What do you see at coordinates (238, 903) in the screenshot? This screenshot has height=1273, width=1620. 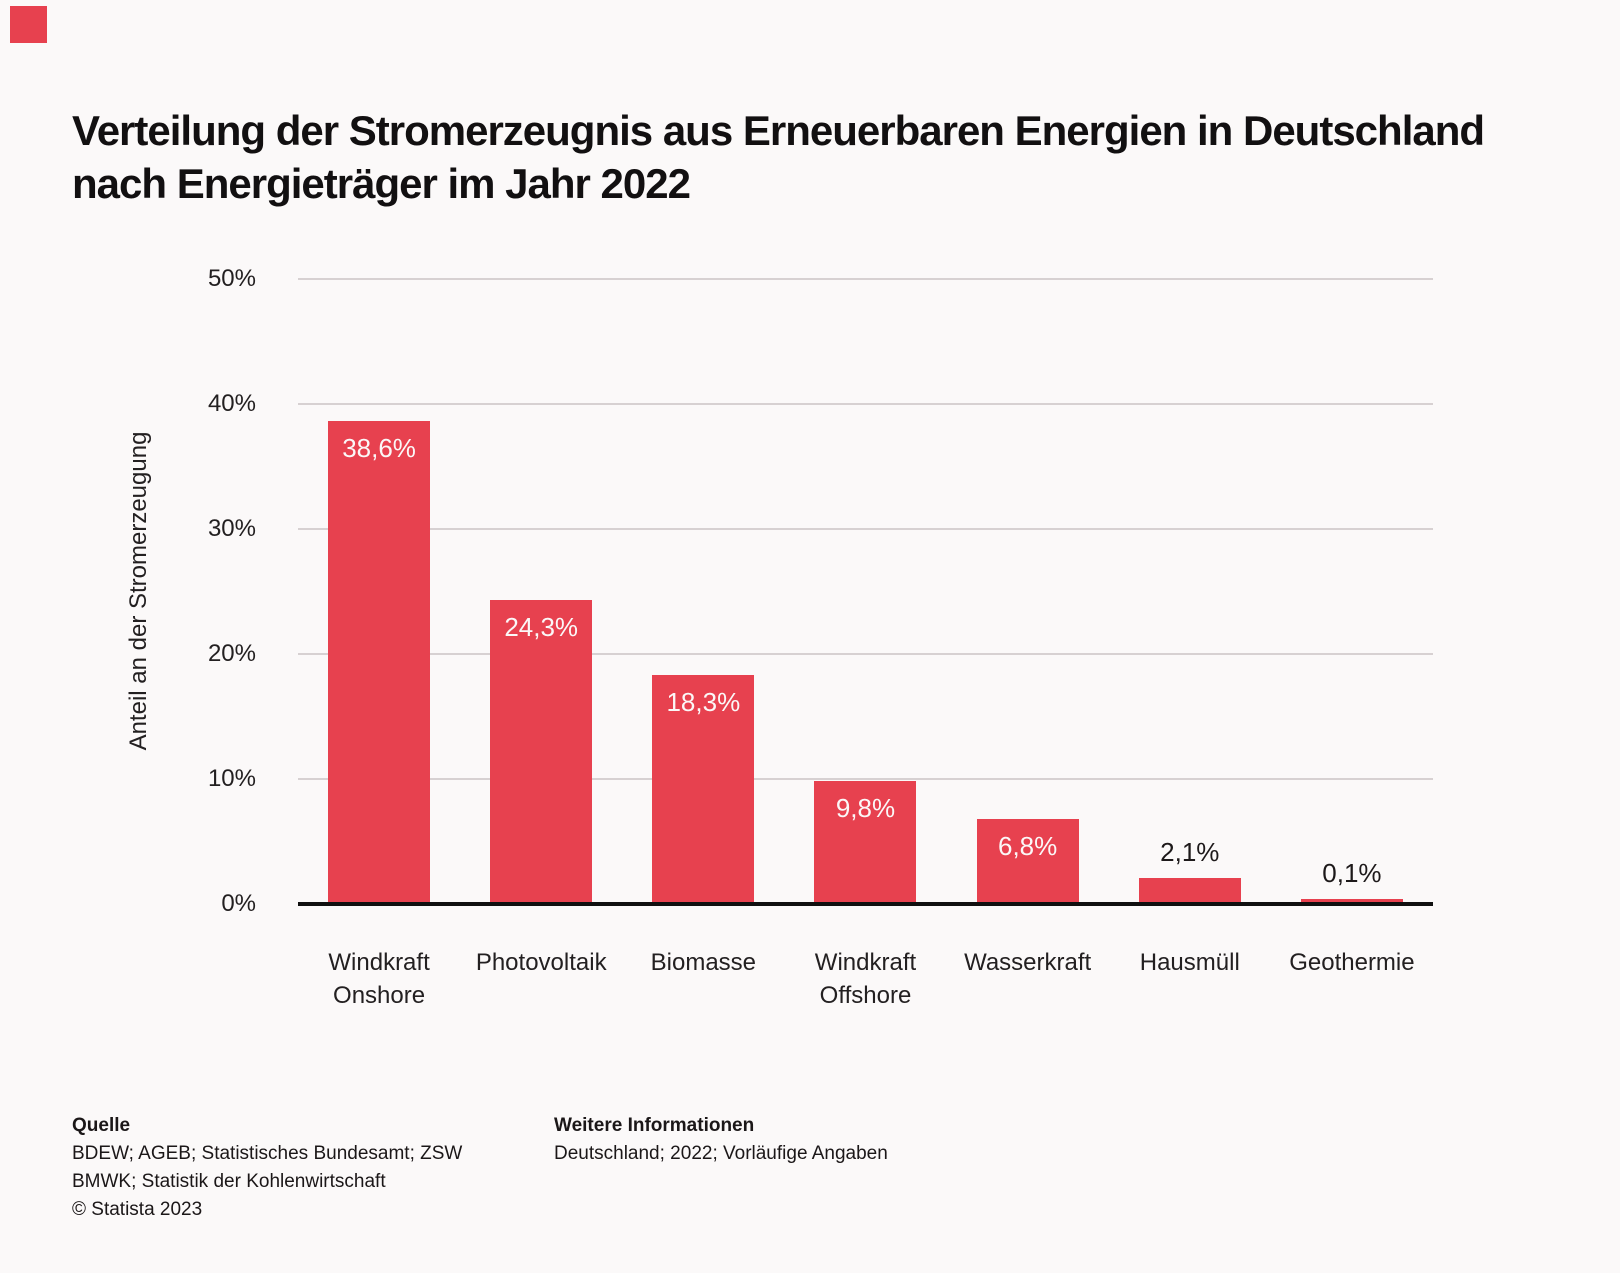 I see `y-tick-label-0pct: 0%` at bounding box center [238, 903].